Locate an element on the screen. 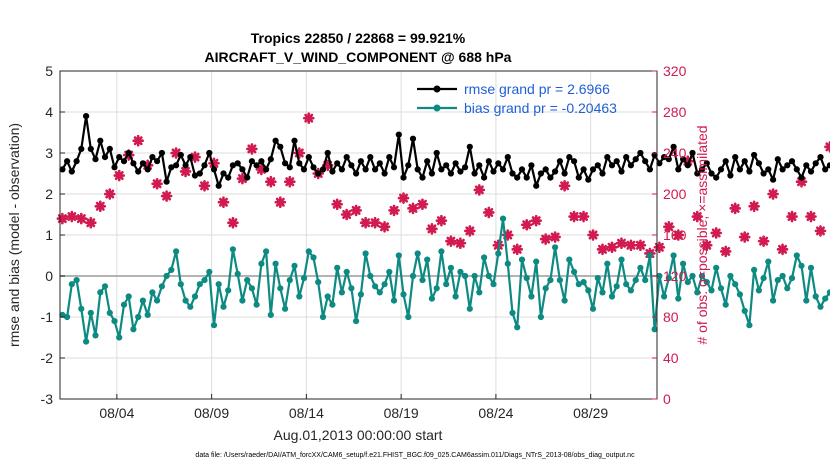  right-tick-label: 120 is located at coordinates (675, 276).